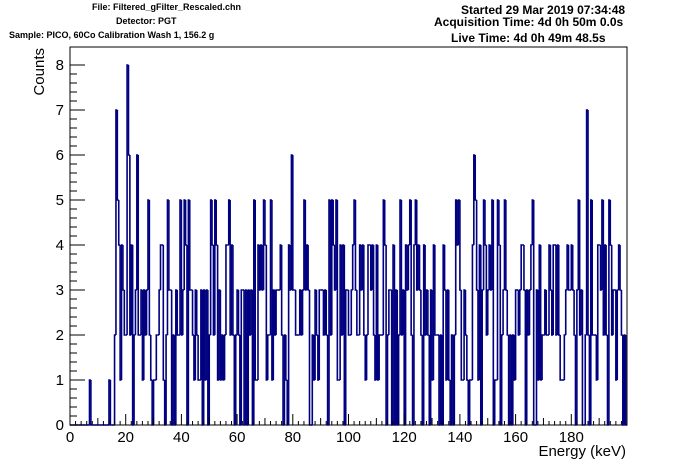  What do you see at coordinates (181, 437) in the screenshot?
I see `x-tick-label: 40` at bounding box center [181, 437].